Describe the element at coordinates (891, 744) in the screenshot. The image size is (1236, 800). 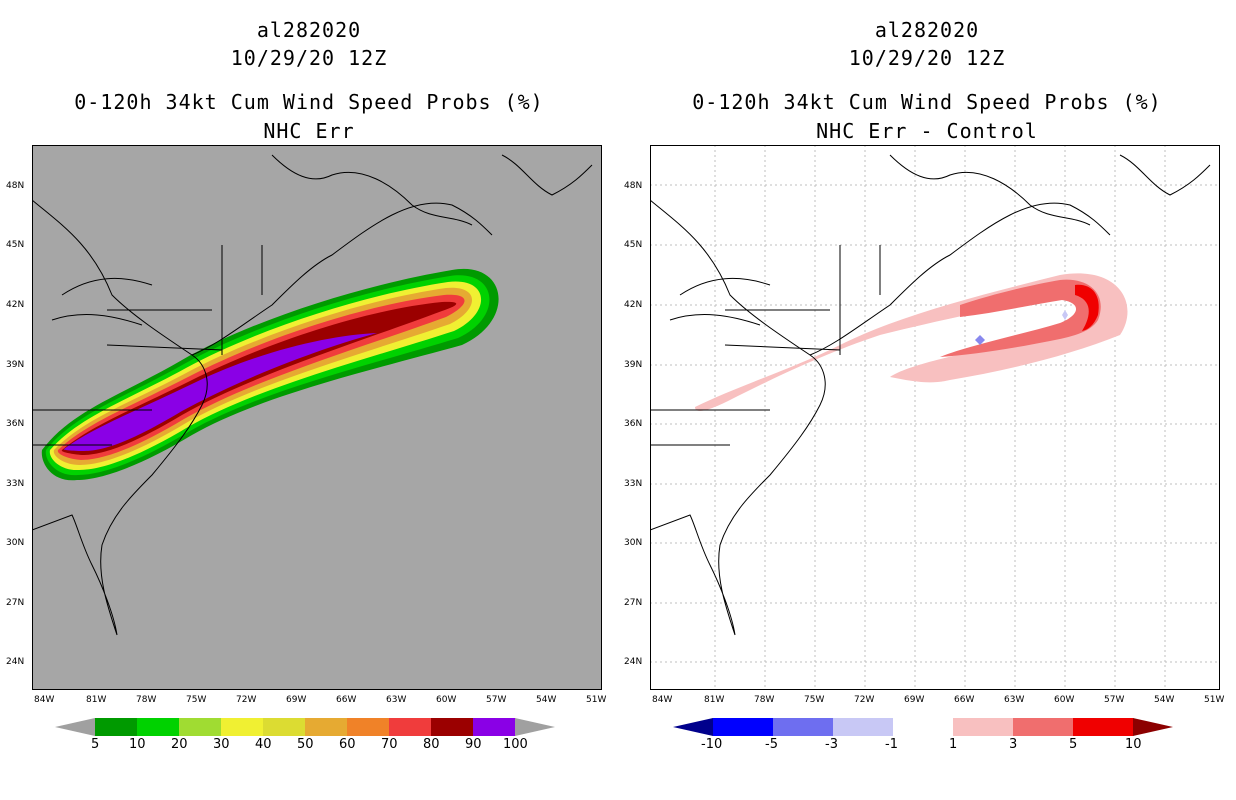
I see `colorbar-tick-label: -1` at that location.